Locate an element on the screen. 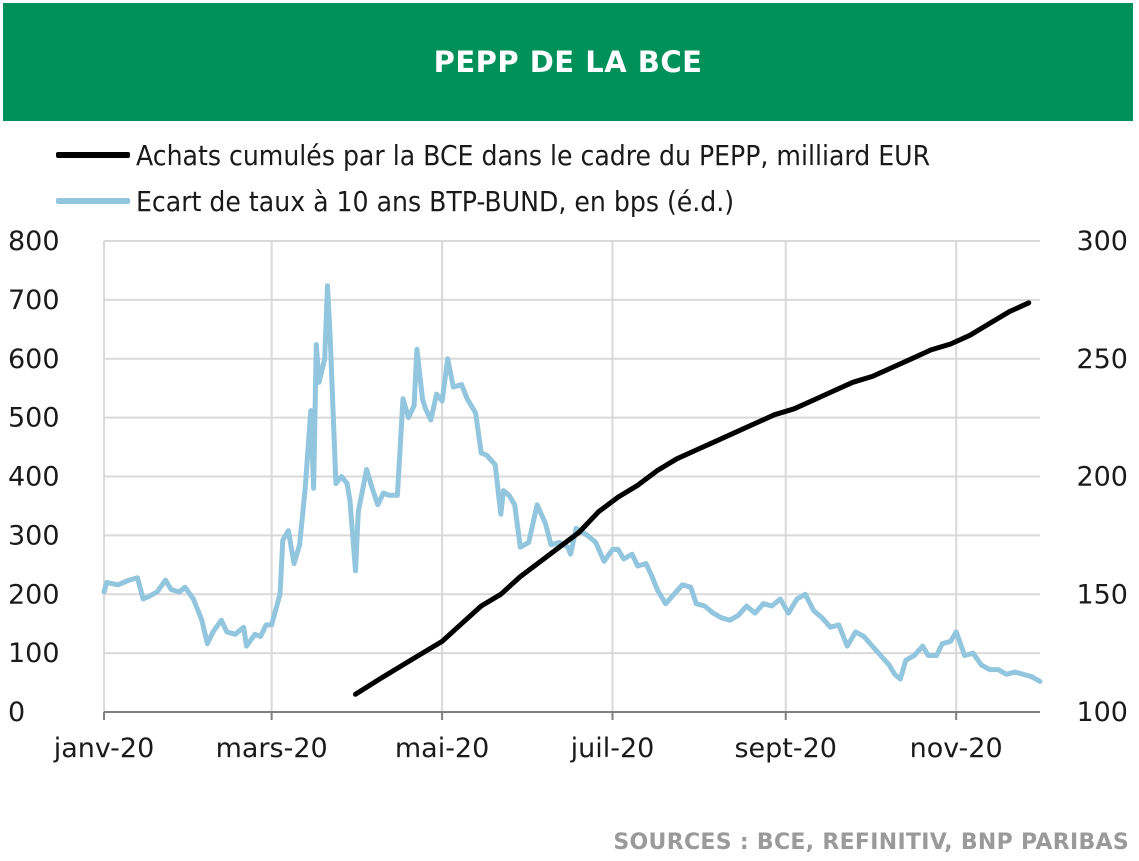 Image resolution: width=1139 pixels, height=861 pixels. y-right-tick-label: 300 is located at coordinates (1102, 241).